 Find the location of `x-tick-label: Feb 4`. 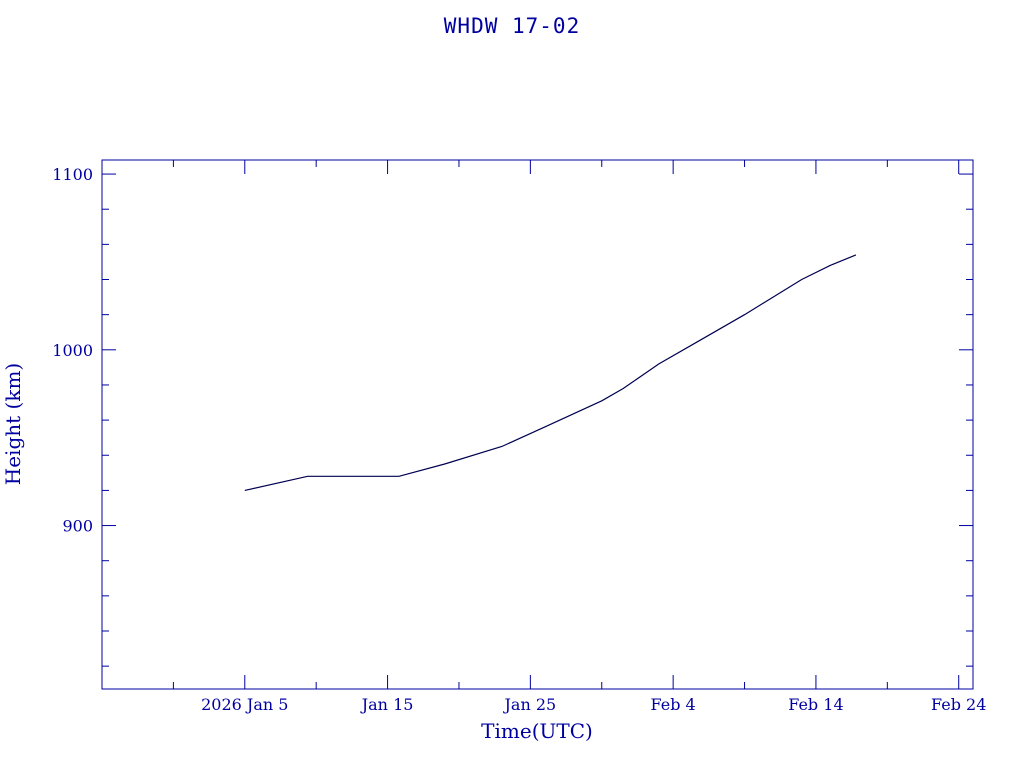

x-tick-label: Feb 4 is located at coordinates (673, 704).